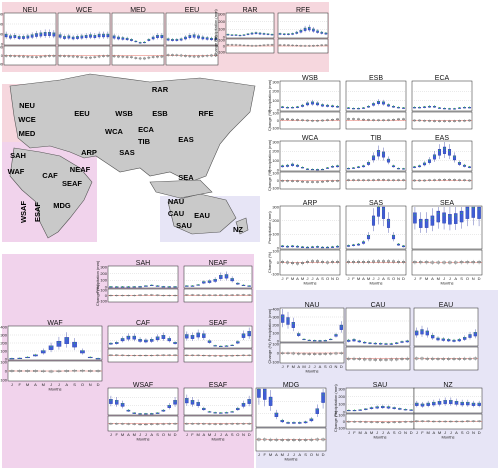 The image size is (500, 472). What do you see at coordinates (37, 212) in the screenshot?
I see `map-label-esaf: ESAF` at bounding box center [37, 212].